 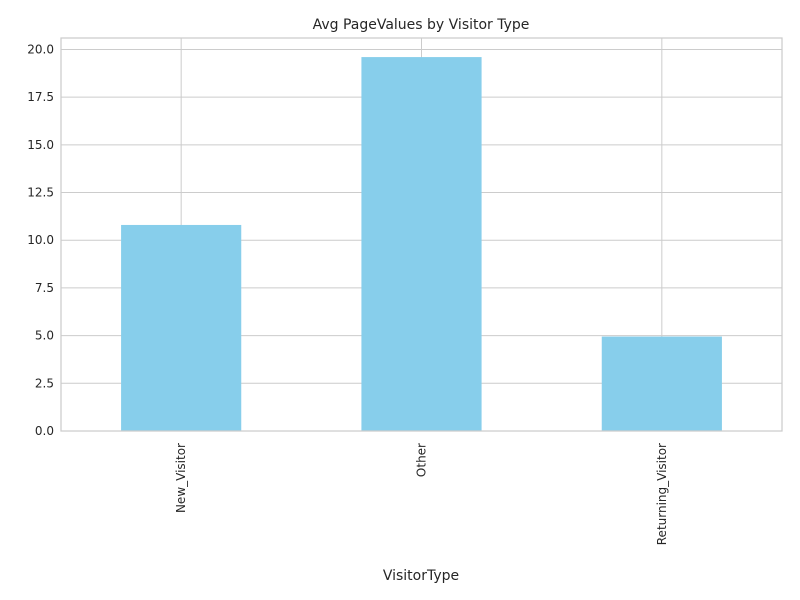 What do you see at coordinates (40, 145) in the screenshot?
I see `y-tick-label: 15.0` at bounding box center [40, 145].